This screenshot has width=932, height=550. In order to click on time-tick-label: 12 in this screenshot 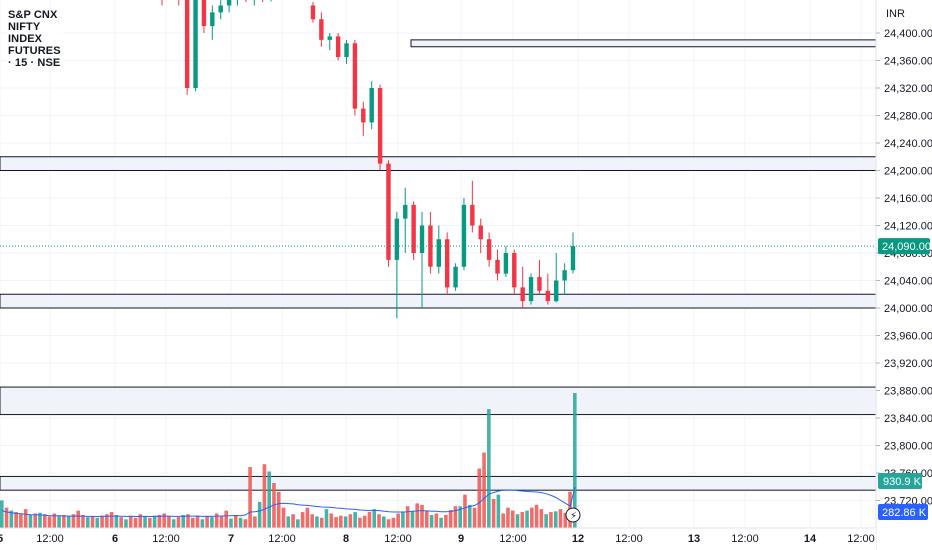, I will do `click(578, 539)`.